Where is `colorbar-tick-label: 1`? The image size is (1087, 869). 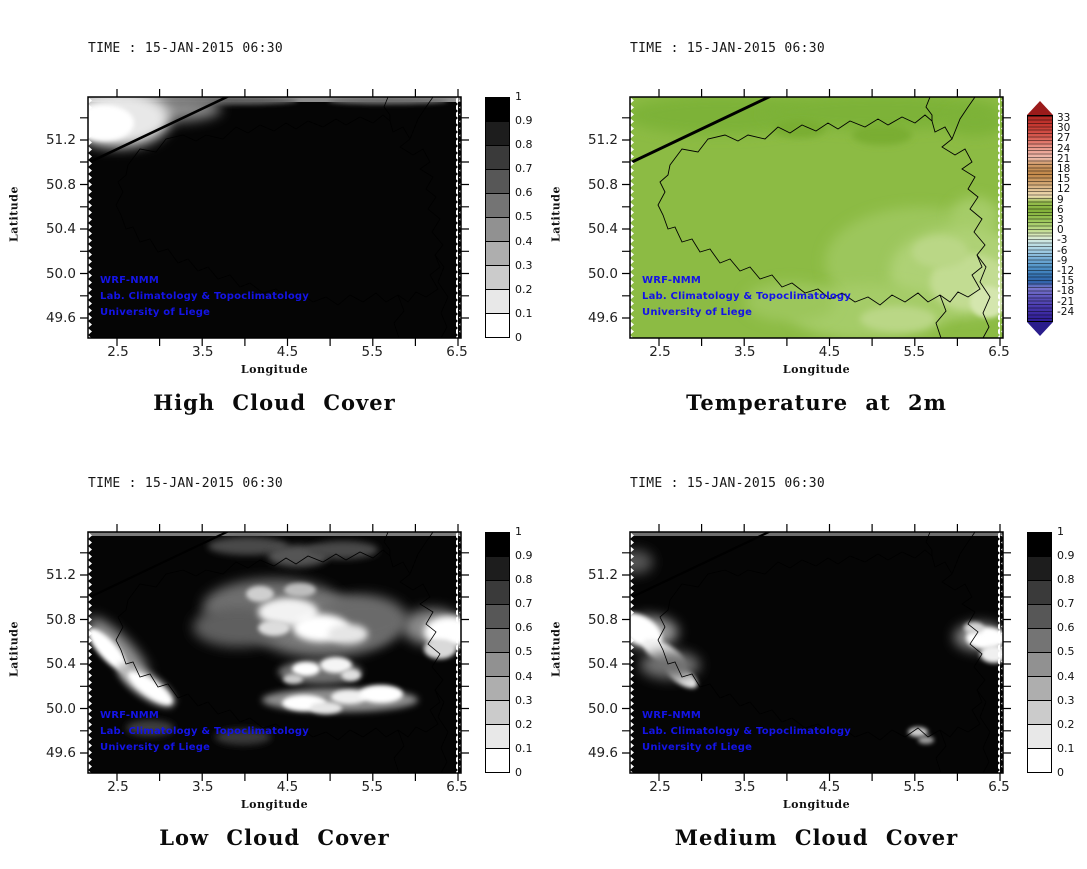 colorbar-tick-label: 1 is located at coordinates (518, 96).